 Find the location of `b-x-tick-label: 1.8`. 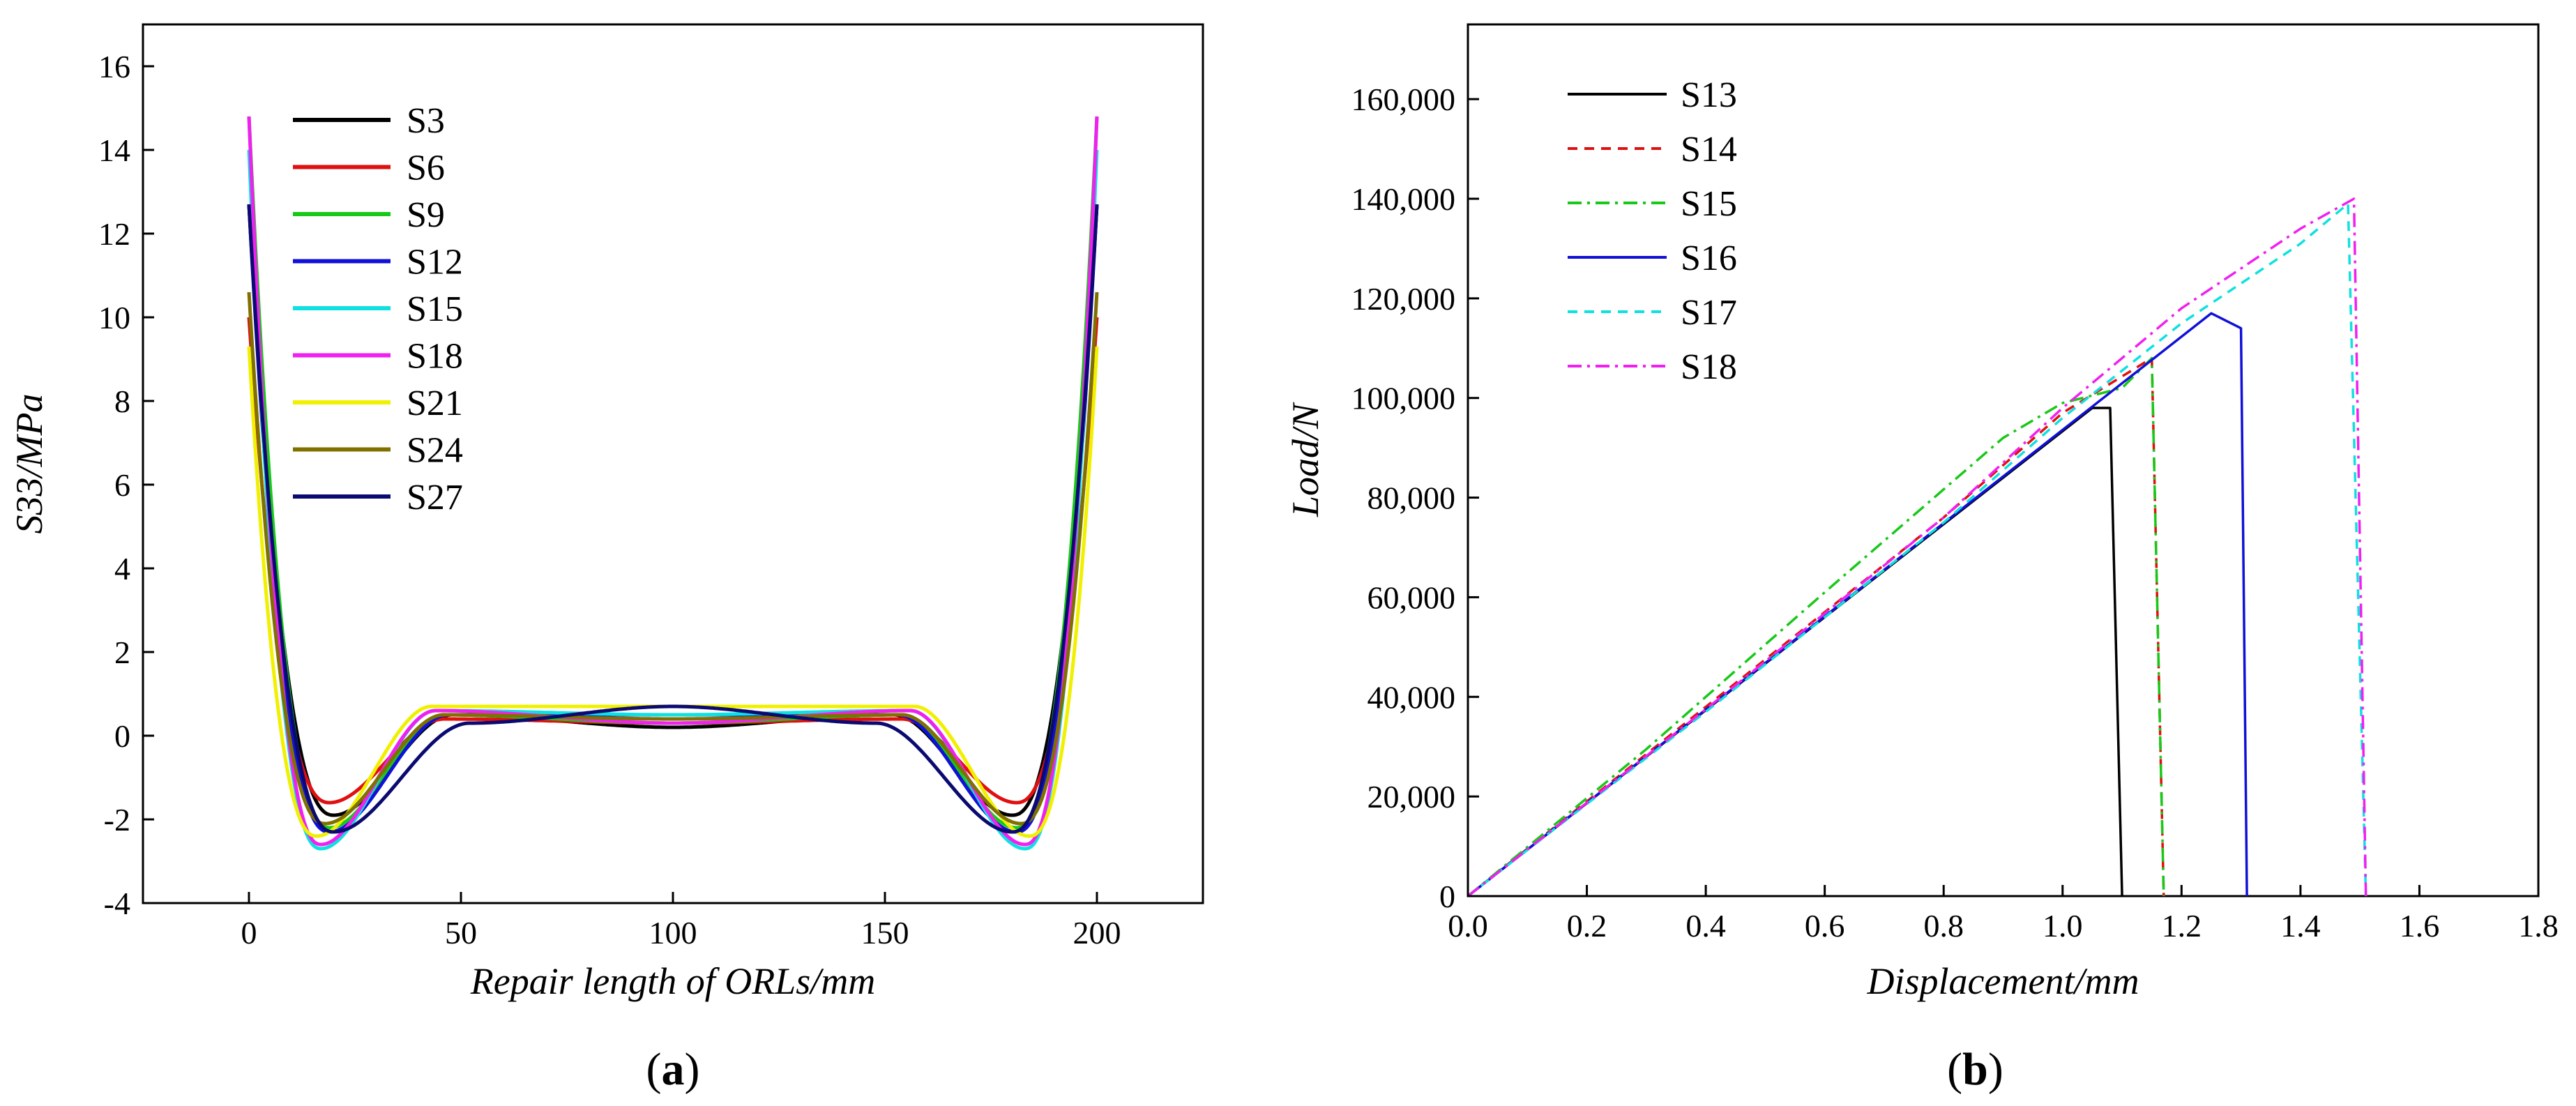

b-x-tick-label: 1.8 is located at coordinates (2538, 926).